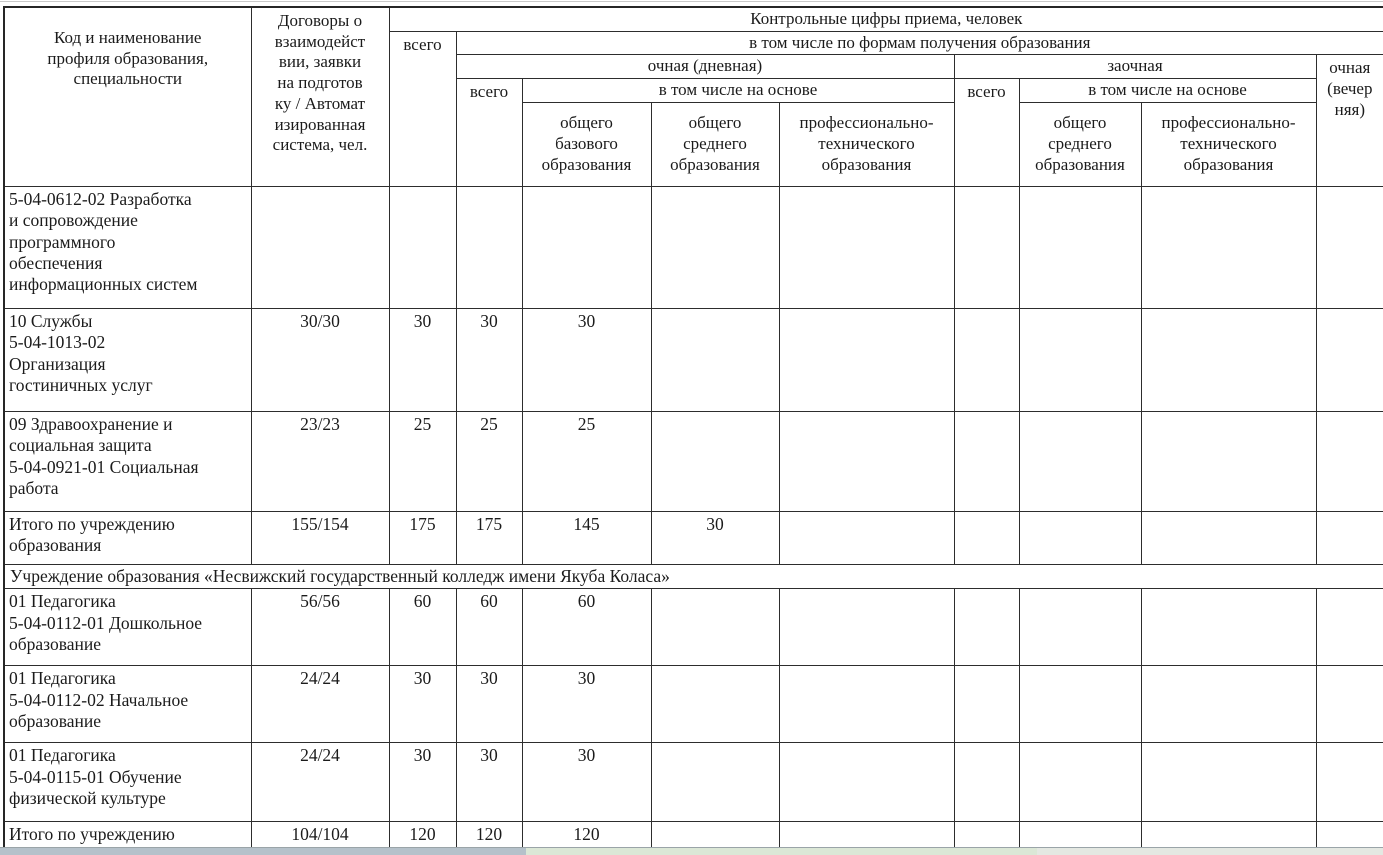 The image size is (1383, 855). I want to click on header-full-time-day: очная (дневная), so click(705, 67).